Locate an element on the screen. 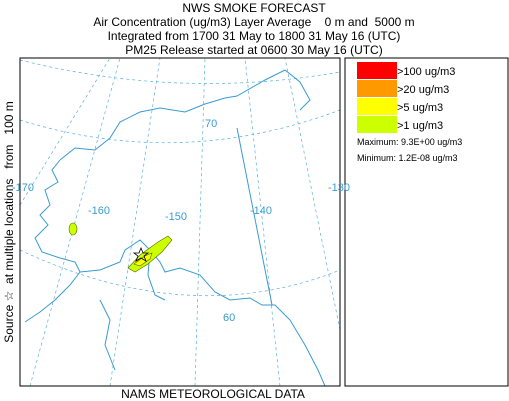 This screenshot has height=401, width=509. legend-label: >1 ug/m3 is located at coordinates (420, 126).